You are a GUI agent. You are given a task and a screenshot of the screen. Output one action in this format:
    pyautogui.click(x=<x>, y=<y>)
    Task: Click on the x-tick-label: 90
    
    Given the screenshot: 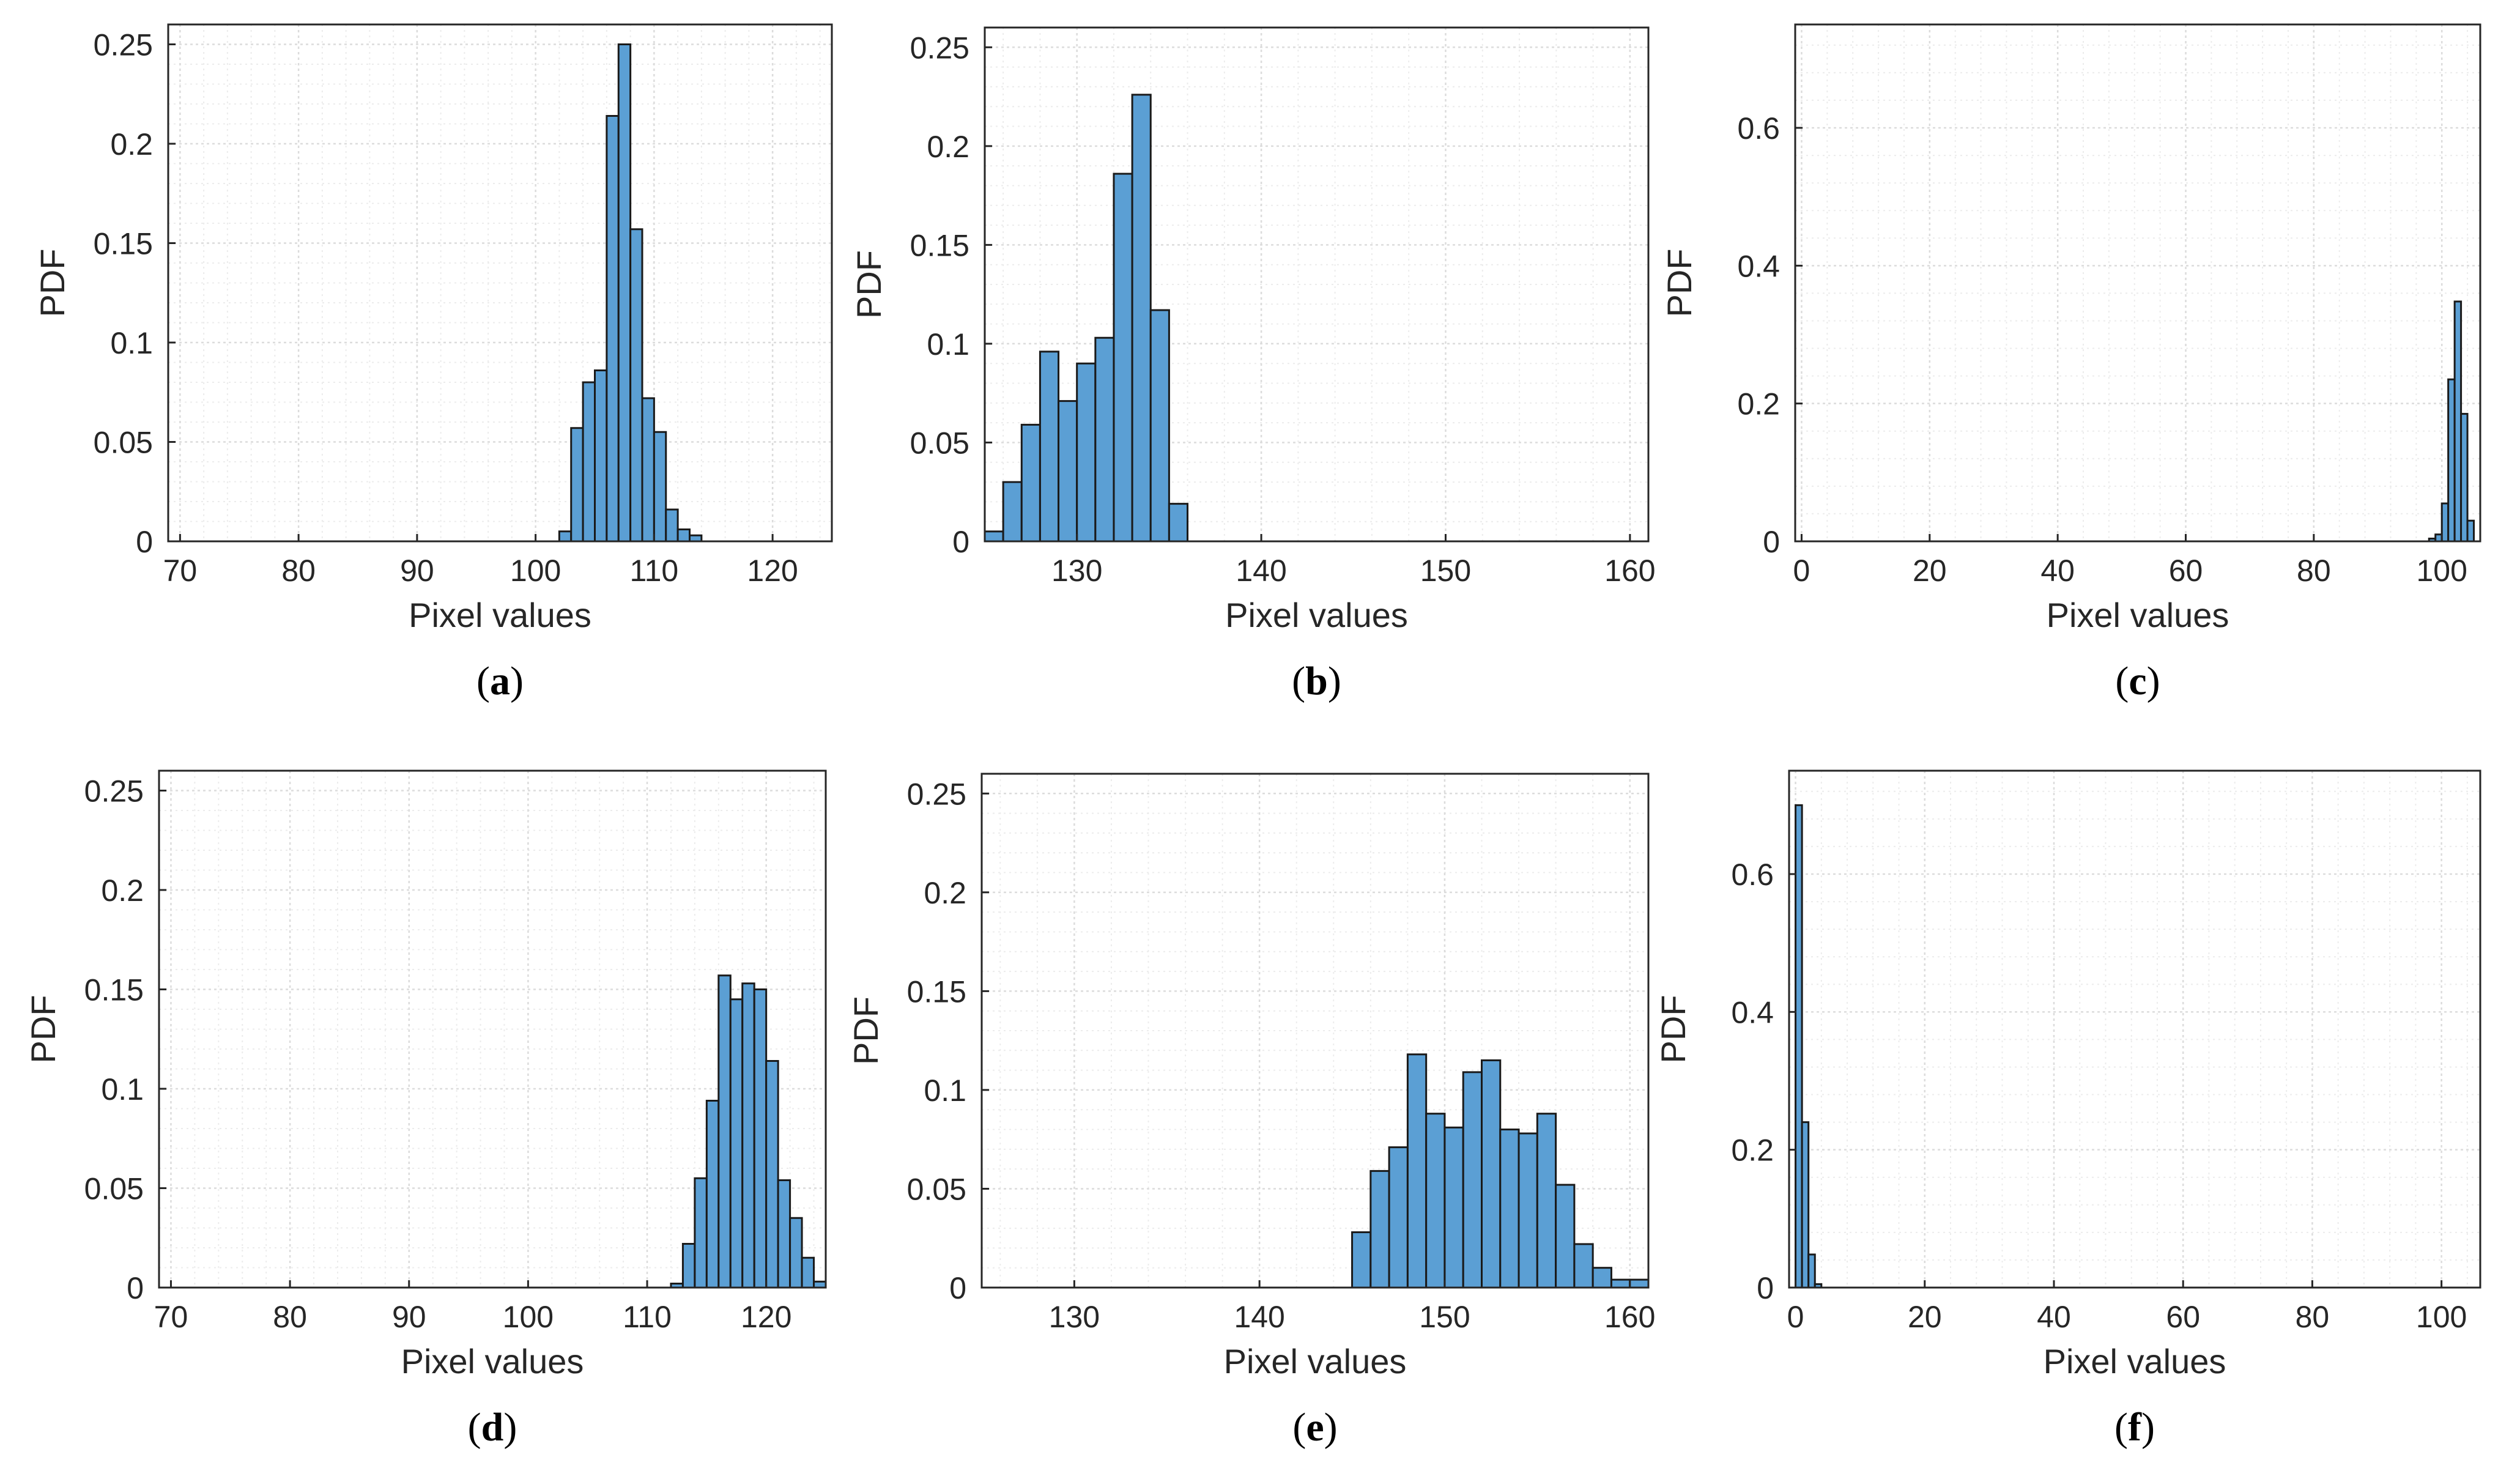 What is the action you would take?
    pyautogui.click(x=409, y=1317)
    